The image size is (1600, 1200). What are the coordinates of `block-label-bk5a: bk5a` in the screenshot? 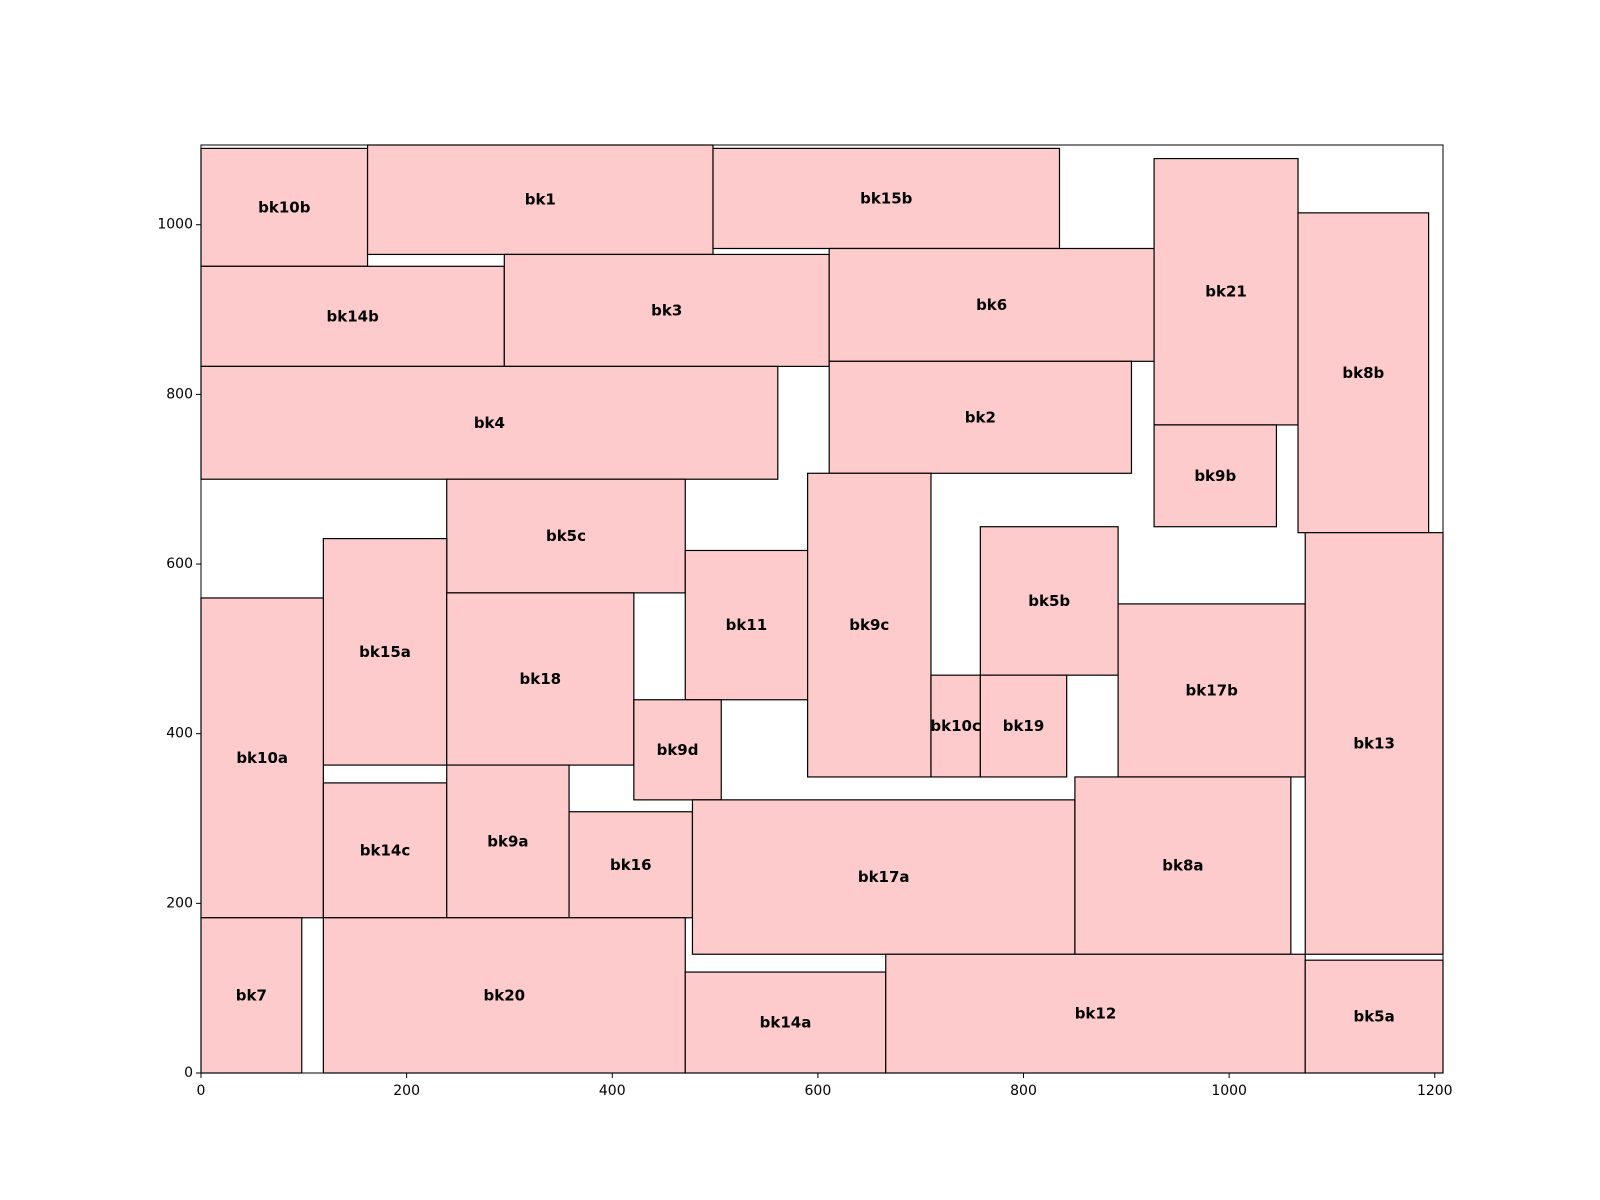 It's located at (1373, 1017).